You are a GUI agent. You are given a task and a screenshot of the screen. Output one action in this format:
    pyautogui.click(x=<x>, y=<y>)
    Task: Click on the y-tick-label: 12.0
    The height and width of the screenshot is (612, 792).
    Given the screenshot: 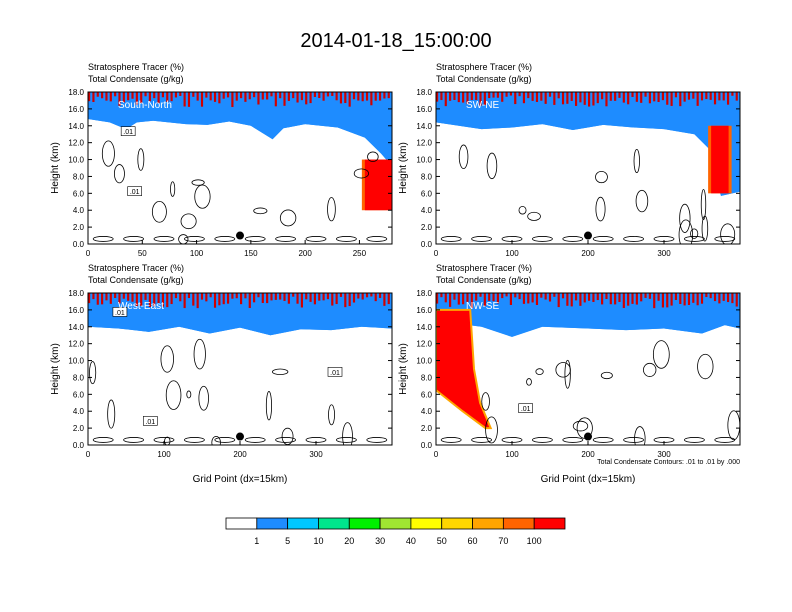 What is the action you would take?
    pyautogui.click(x=424, y=143)
    